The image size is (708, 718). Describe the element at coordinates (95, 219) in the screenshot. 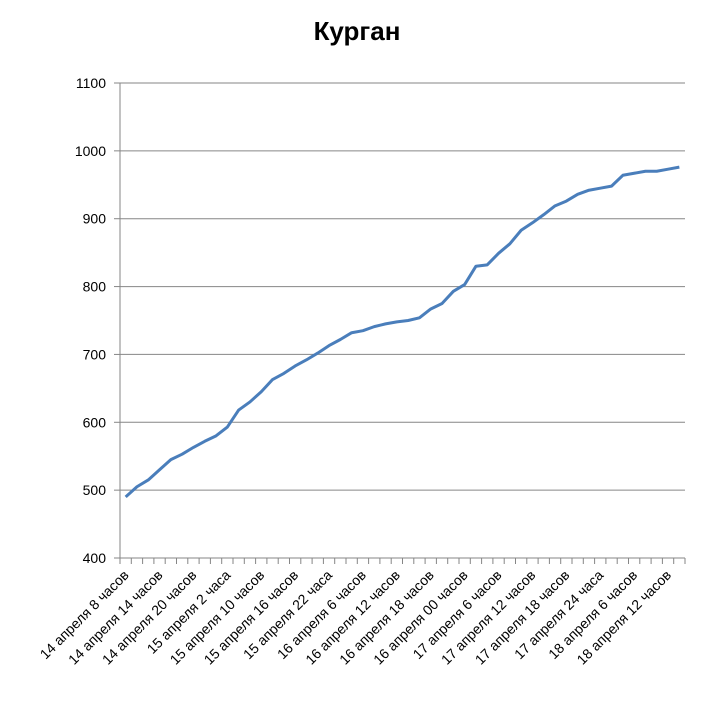

I see `y-tick-label: 900` at that location.